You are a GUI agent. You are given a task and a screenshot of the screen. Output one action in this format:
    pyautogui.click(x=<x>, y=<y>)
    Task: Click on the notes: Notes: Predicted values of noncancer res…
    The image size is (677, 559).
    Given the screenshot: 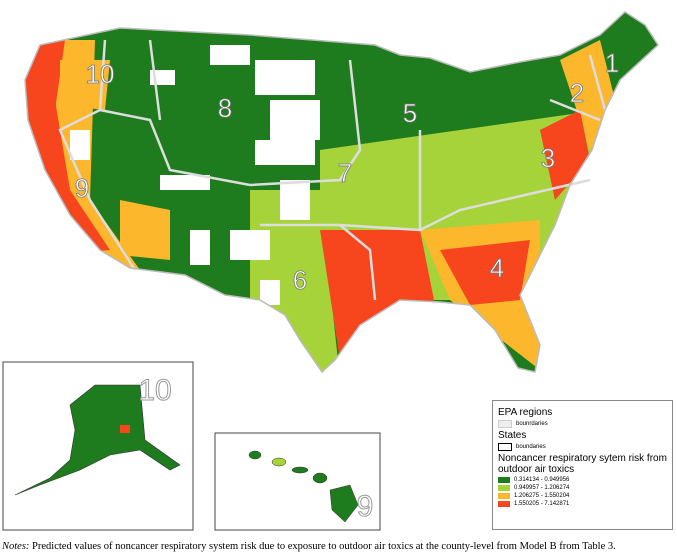 What is the action you would take?
    pyautogui.click(x=309, y=546)
    